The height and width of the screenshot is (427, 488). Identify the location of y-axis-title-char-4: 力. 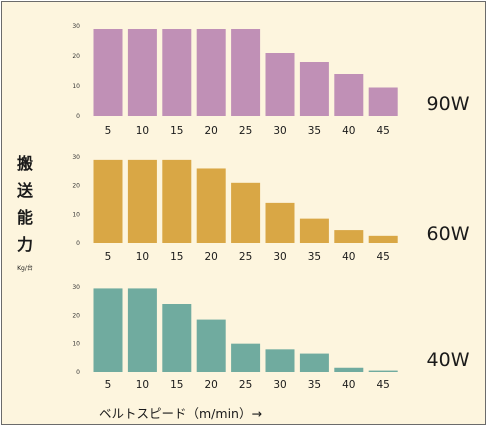
(24, 244).